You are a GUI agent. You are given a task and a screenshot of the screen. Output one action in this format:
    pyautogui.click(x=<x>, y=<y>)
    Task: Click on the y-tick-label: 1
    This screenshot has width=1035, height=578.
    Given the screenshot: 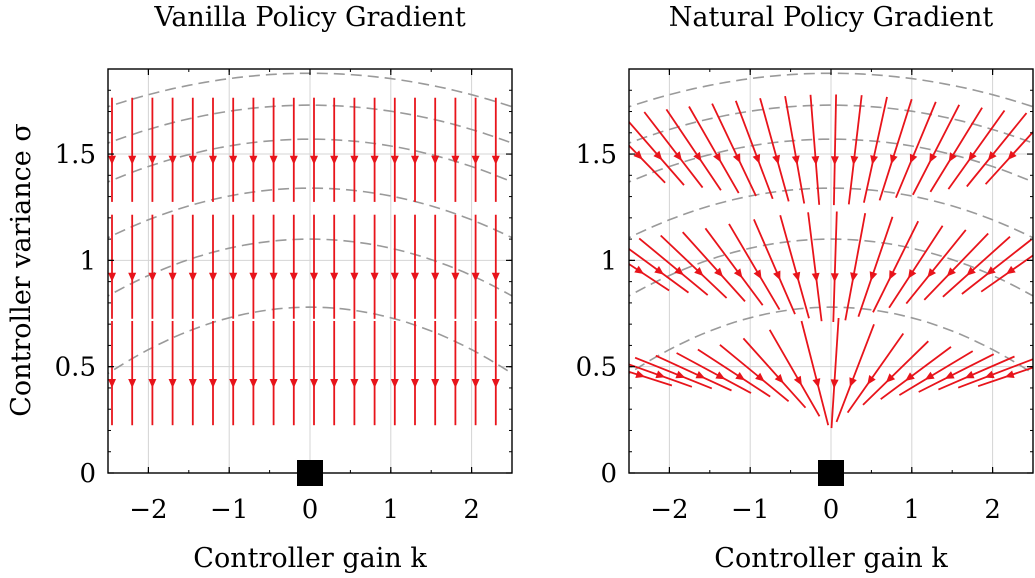 What is the action you would take?
    pyautogui.click(x=87, y=261)
    